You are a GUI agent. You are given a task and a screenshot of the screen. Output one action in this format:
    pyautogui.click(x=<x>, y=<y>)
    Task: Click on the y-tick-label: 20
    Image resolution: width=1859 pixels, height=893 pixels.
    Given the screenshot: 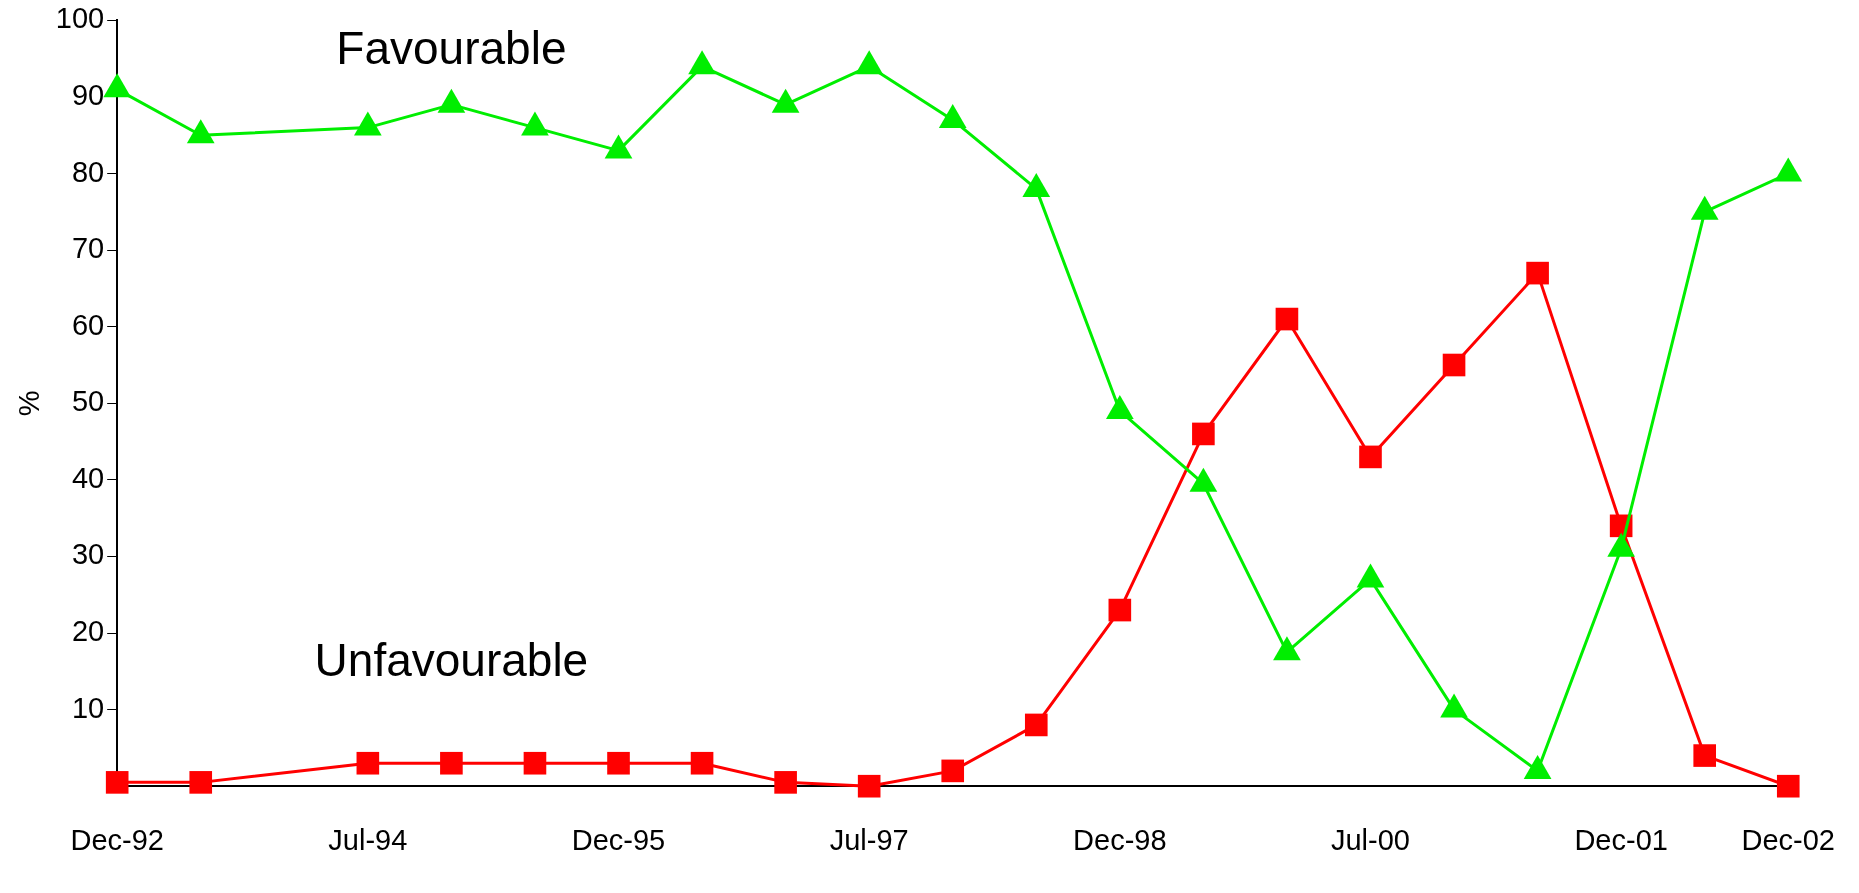 What is the action you would take?
    pyautogui.click(x=88, y=631)
    